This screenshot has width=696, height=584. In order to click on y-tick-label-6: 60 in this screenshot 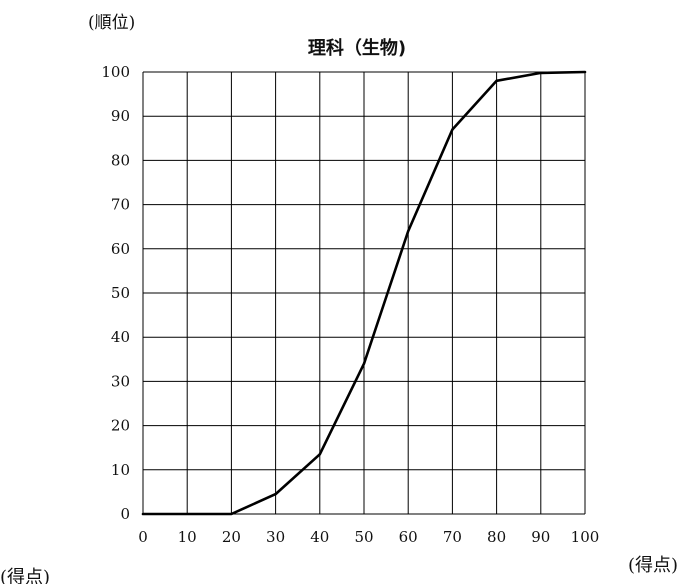, I will do `click(120, 249)`.